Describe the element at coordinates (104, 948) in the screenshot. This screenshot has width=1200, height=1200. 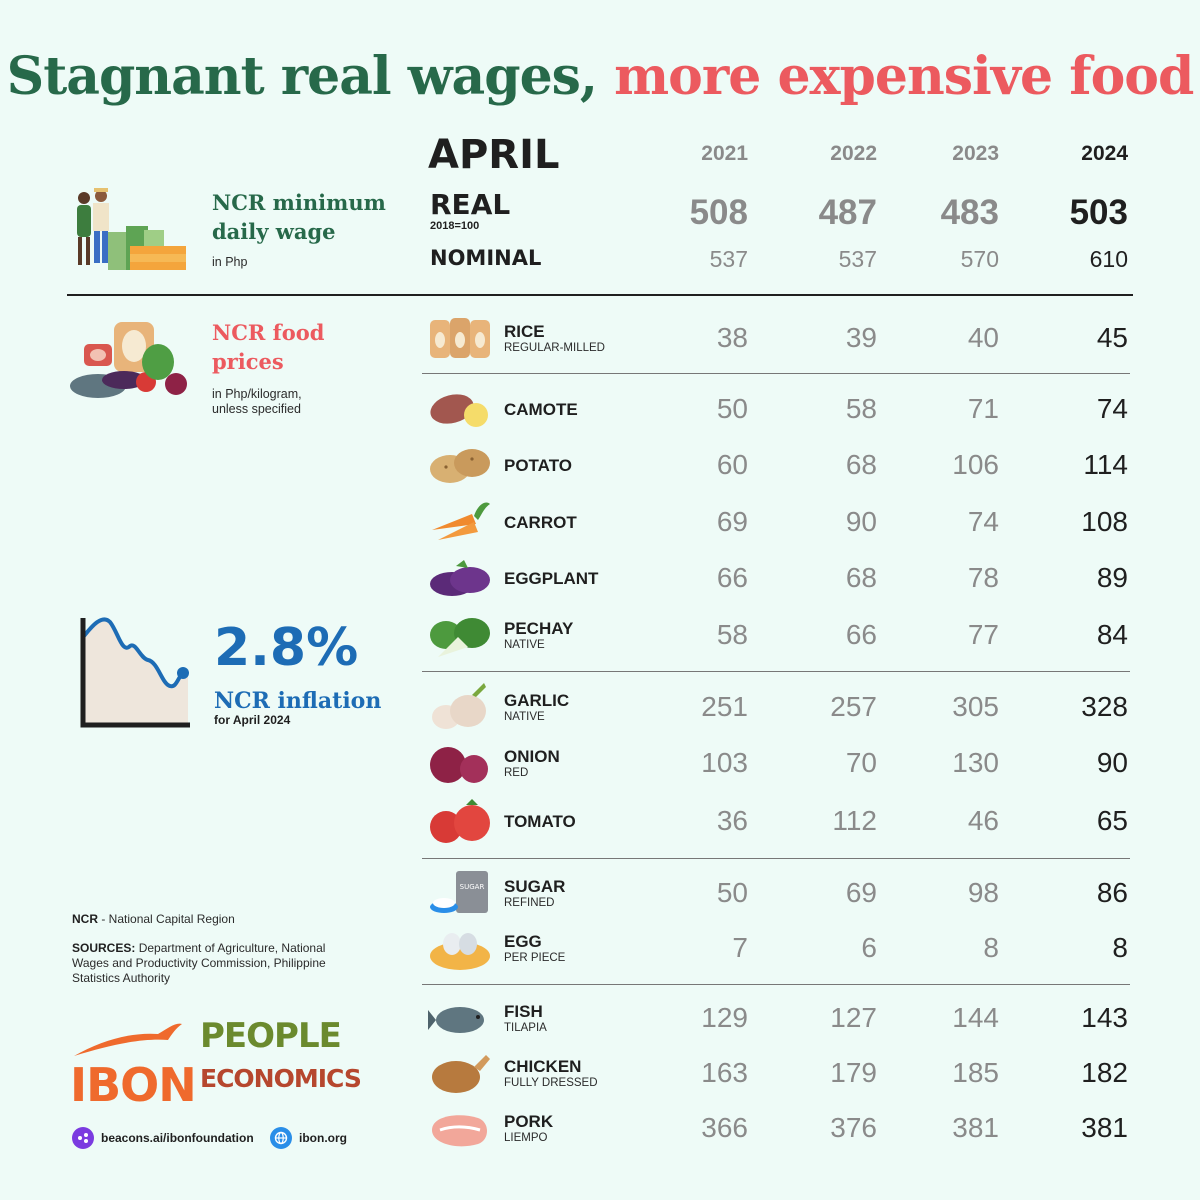
I see `sources-label: SOURCES:` at that location.